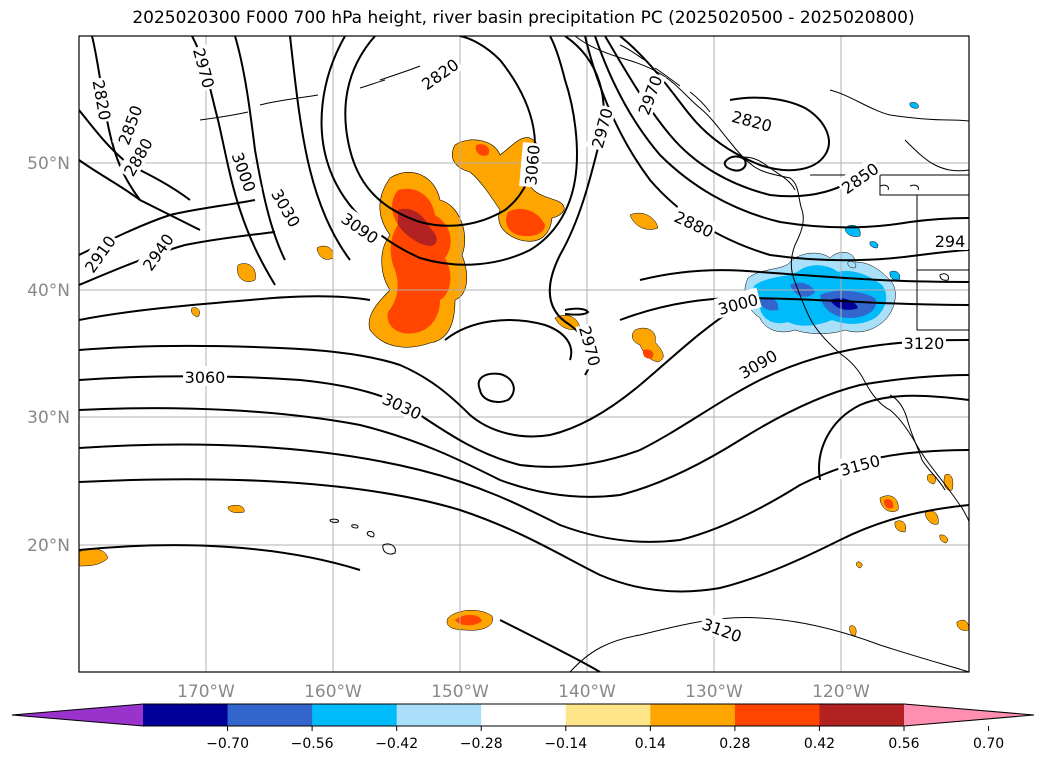 Image resolution: width=1047 pixels, height=765 pixels. Describe the element at coordinates (312, 744) in the screenshot. I see `colorbar-tick-label: −0.56` at that location.